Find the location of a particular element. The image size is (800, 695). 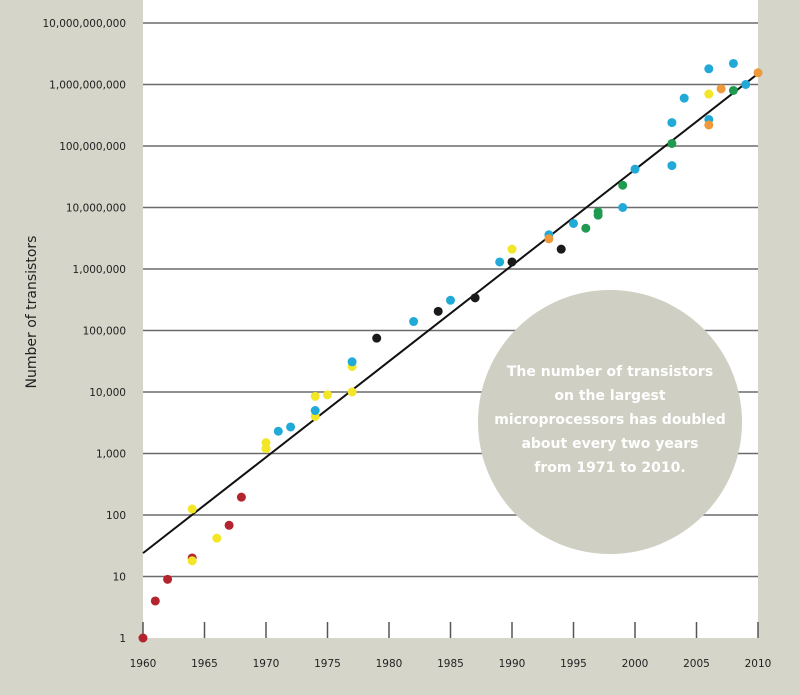

y-tick-label: 100,000 is located at coordinates (104, 332).